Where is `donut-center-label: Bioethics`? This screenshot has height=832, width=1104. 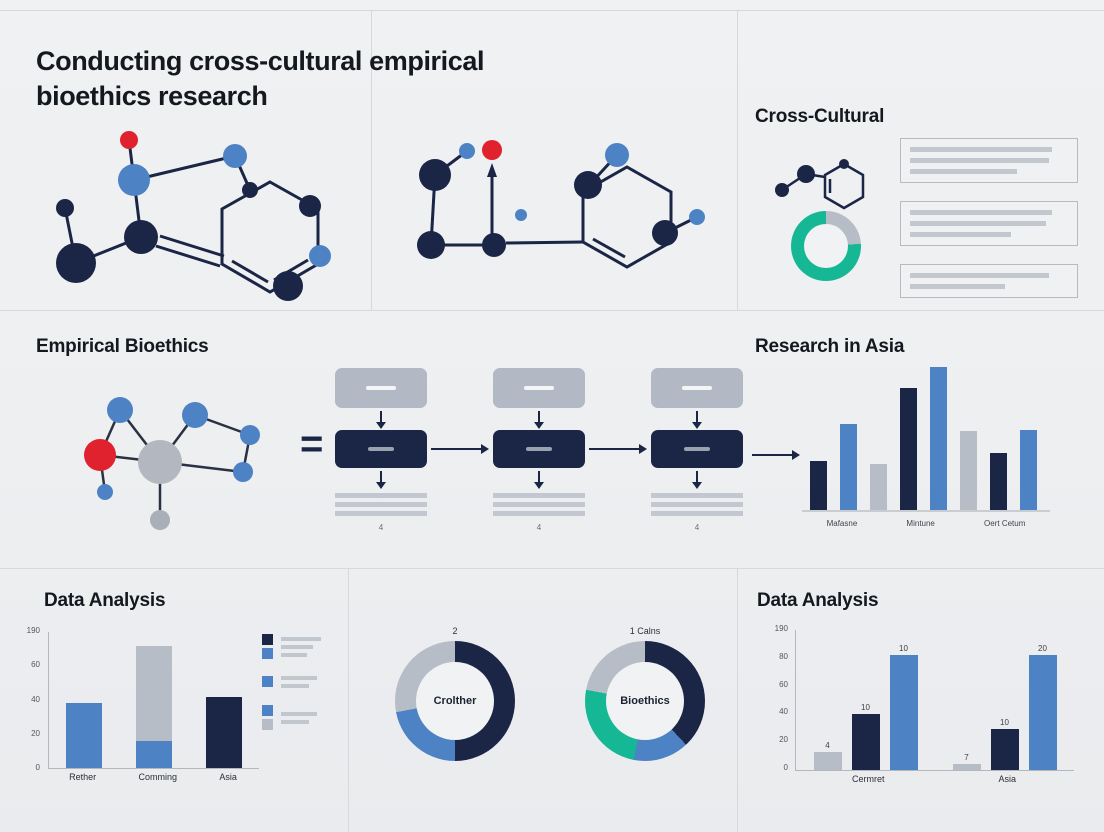 donut-center-label: Bioethics is located at coordinates (645, 701).